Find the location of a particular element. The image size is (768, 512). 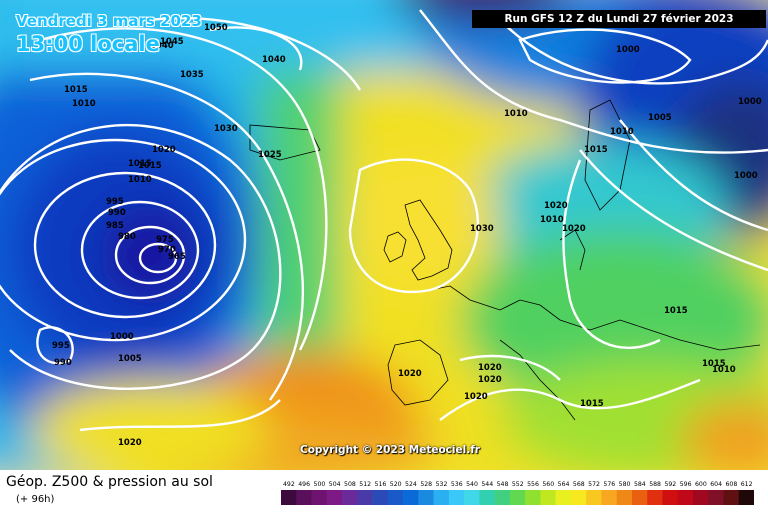

forecast-lead-time: (+ 96h) is located at coordinates (35, 499).